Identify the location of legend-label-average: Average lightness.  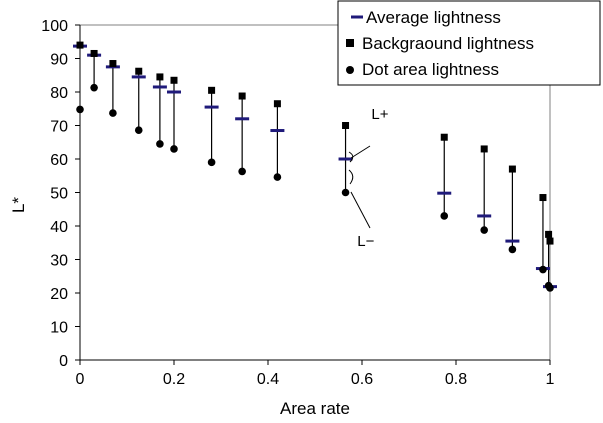
(433, 17).